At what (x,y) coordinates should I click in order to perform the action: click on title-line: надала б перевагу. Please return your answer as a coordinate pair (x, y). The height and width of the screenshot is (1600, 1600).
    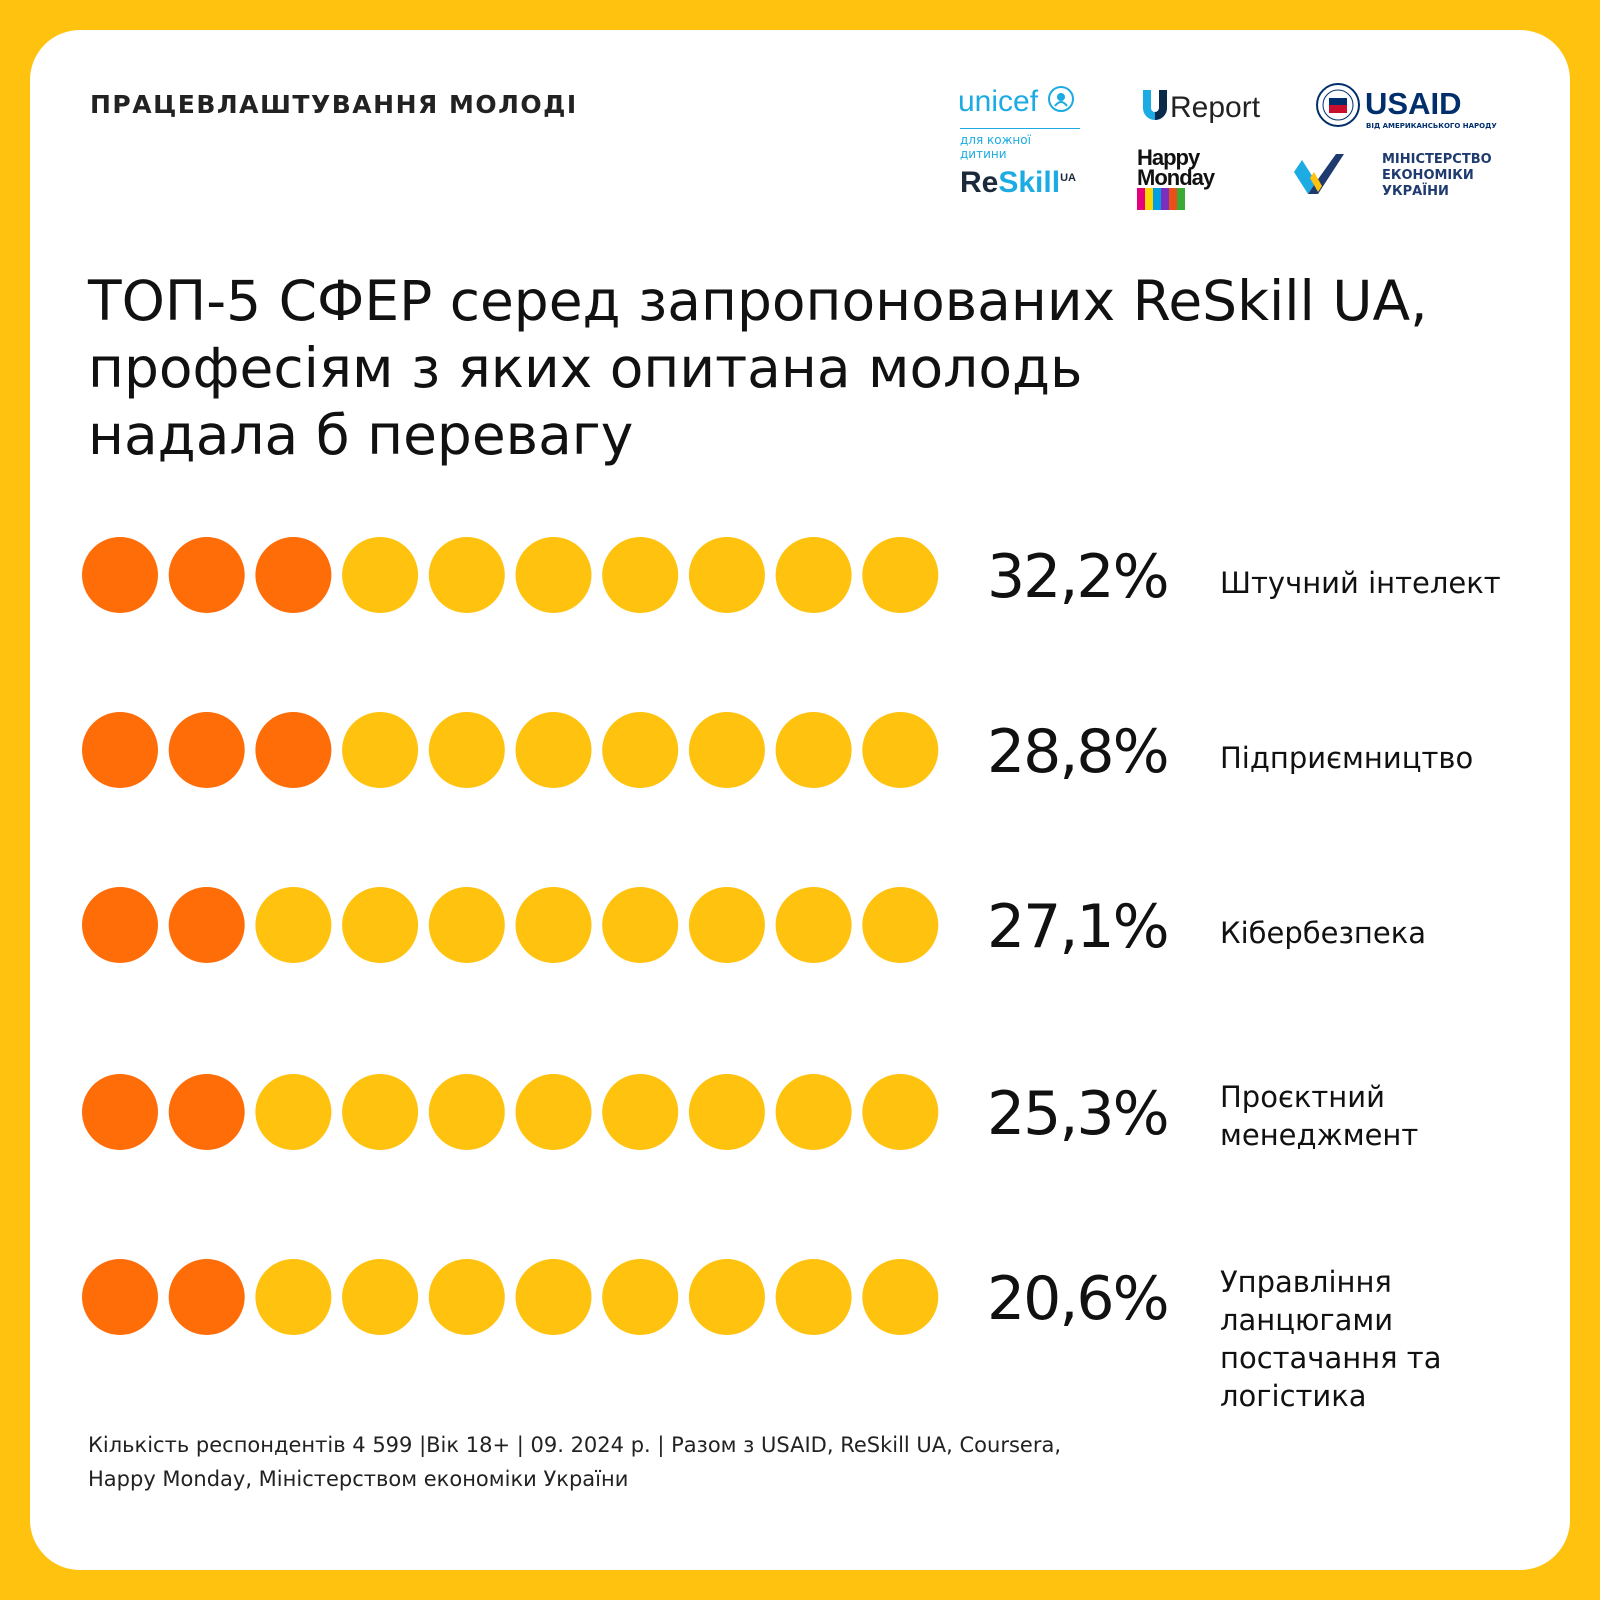
    Looking at the image, I should click on (361, 435).